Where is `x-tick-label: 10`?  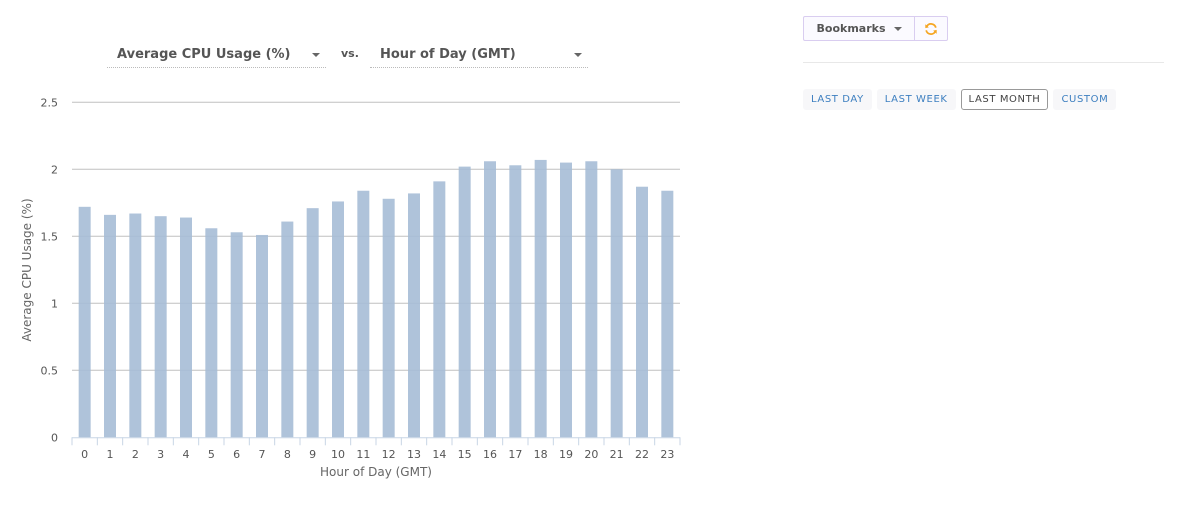
x-tick-label: 10 is located at coordinates (338, 454).